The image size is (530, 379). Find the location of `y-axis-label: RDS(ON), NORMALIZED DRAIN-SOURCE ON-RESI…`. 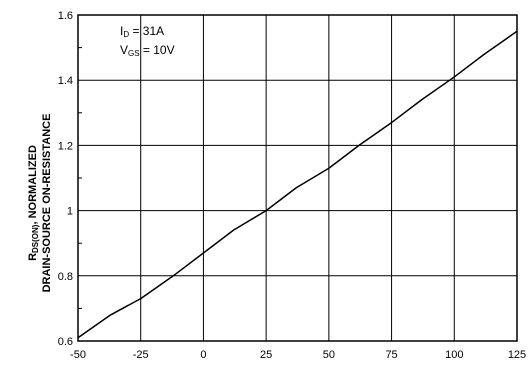

y-axis-label: RDS(ON), NORMALIZED DRAIN-SOURCE ON-RESI… is located at coordinates (40, 203).